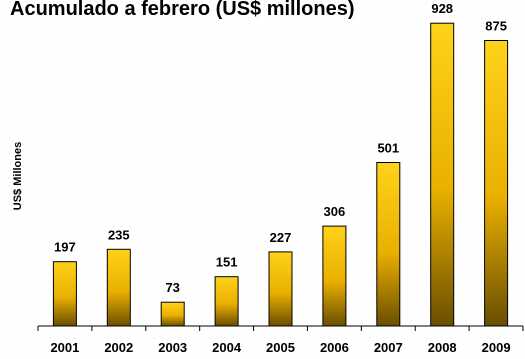 The width and height of the screenshot is (525, 359). Describe the element at coordinates (388, 347) in the screenshot. I see `x-tick-label-2007: 2007` at that location.